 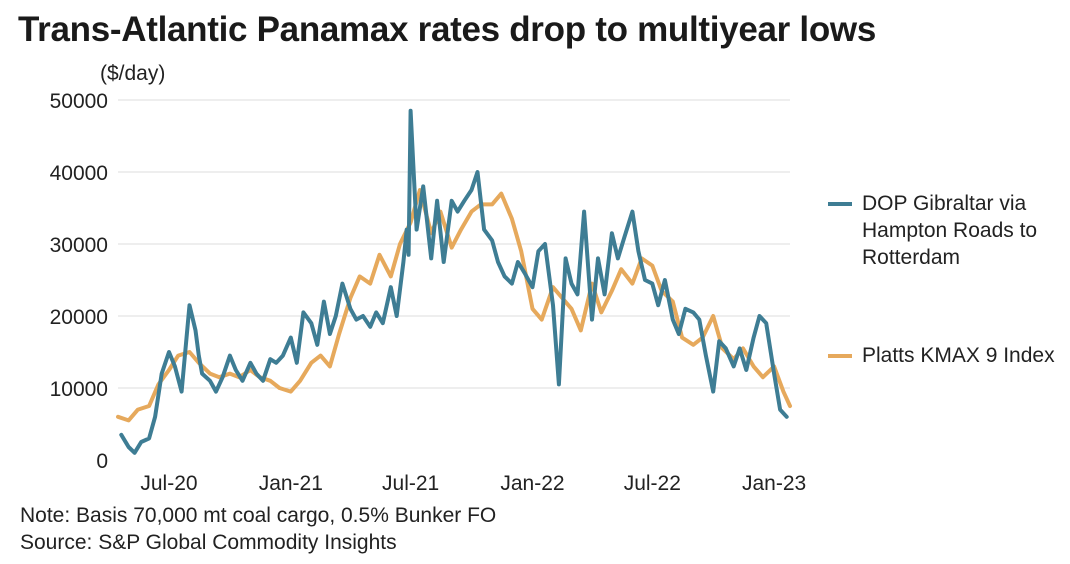 I want to click on y-tick-labels: 50000 40000 30000 20000 10000 0, so click(x=79, y=281).